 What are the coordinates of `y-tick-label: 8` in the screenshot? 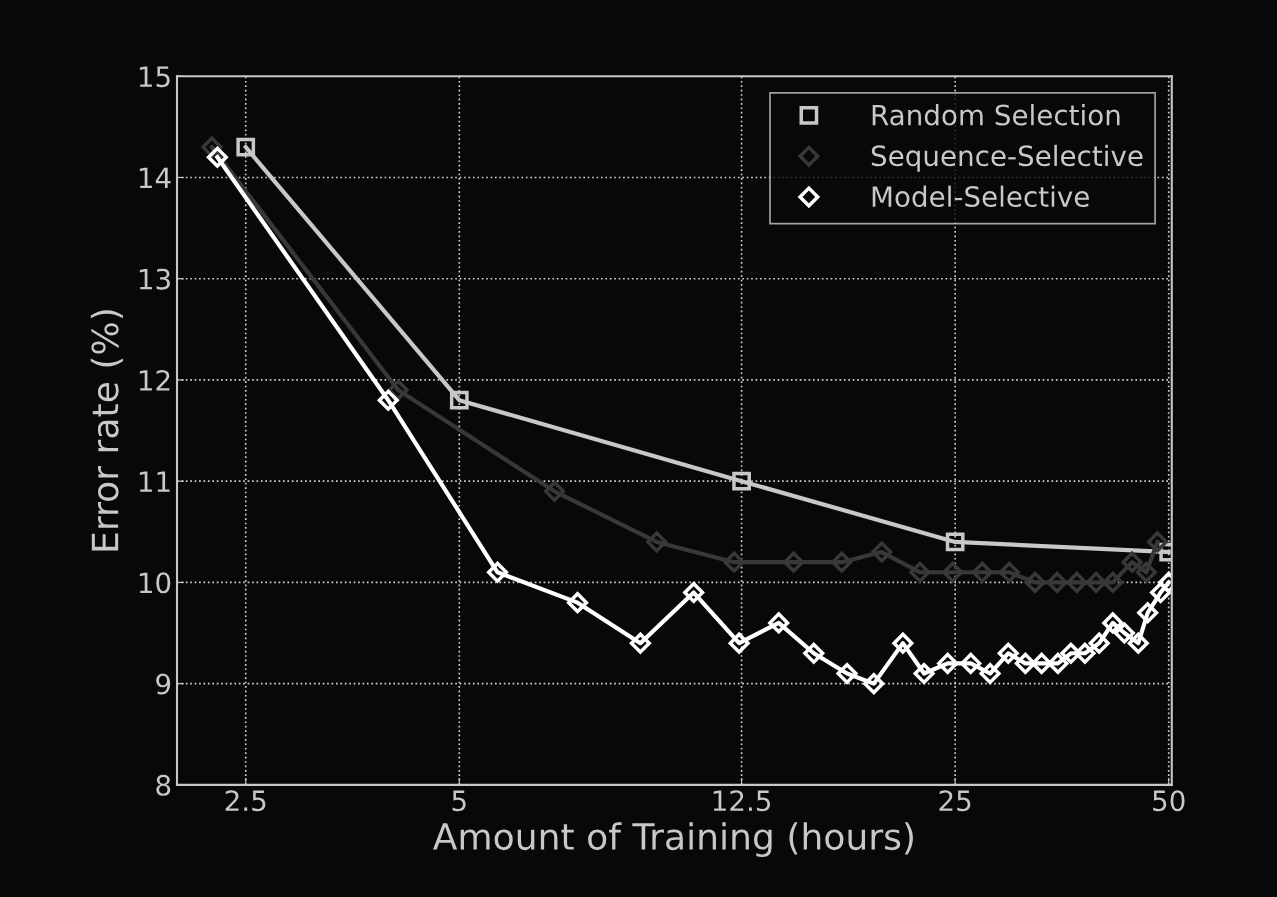 It's located at (163, 785).